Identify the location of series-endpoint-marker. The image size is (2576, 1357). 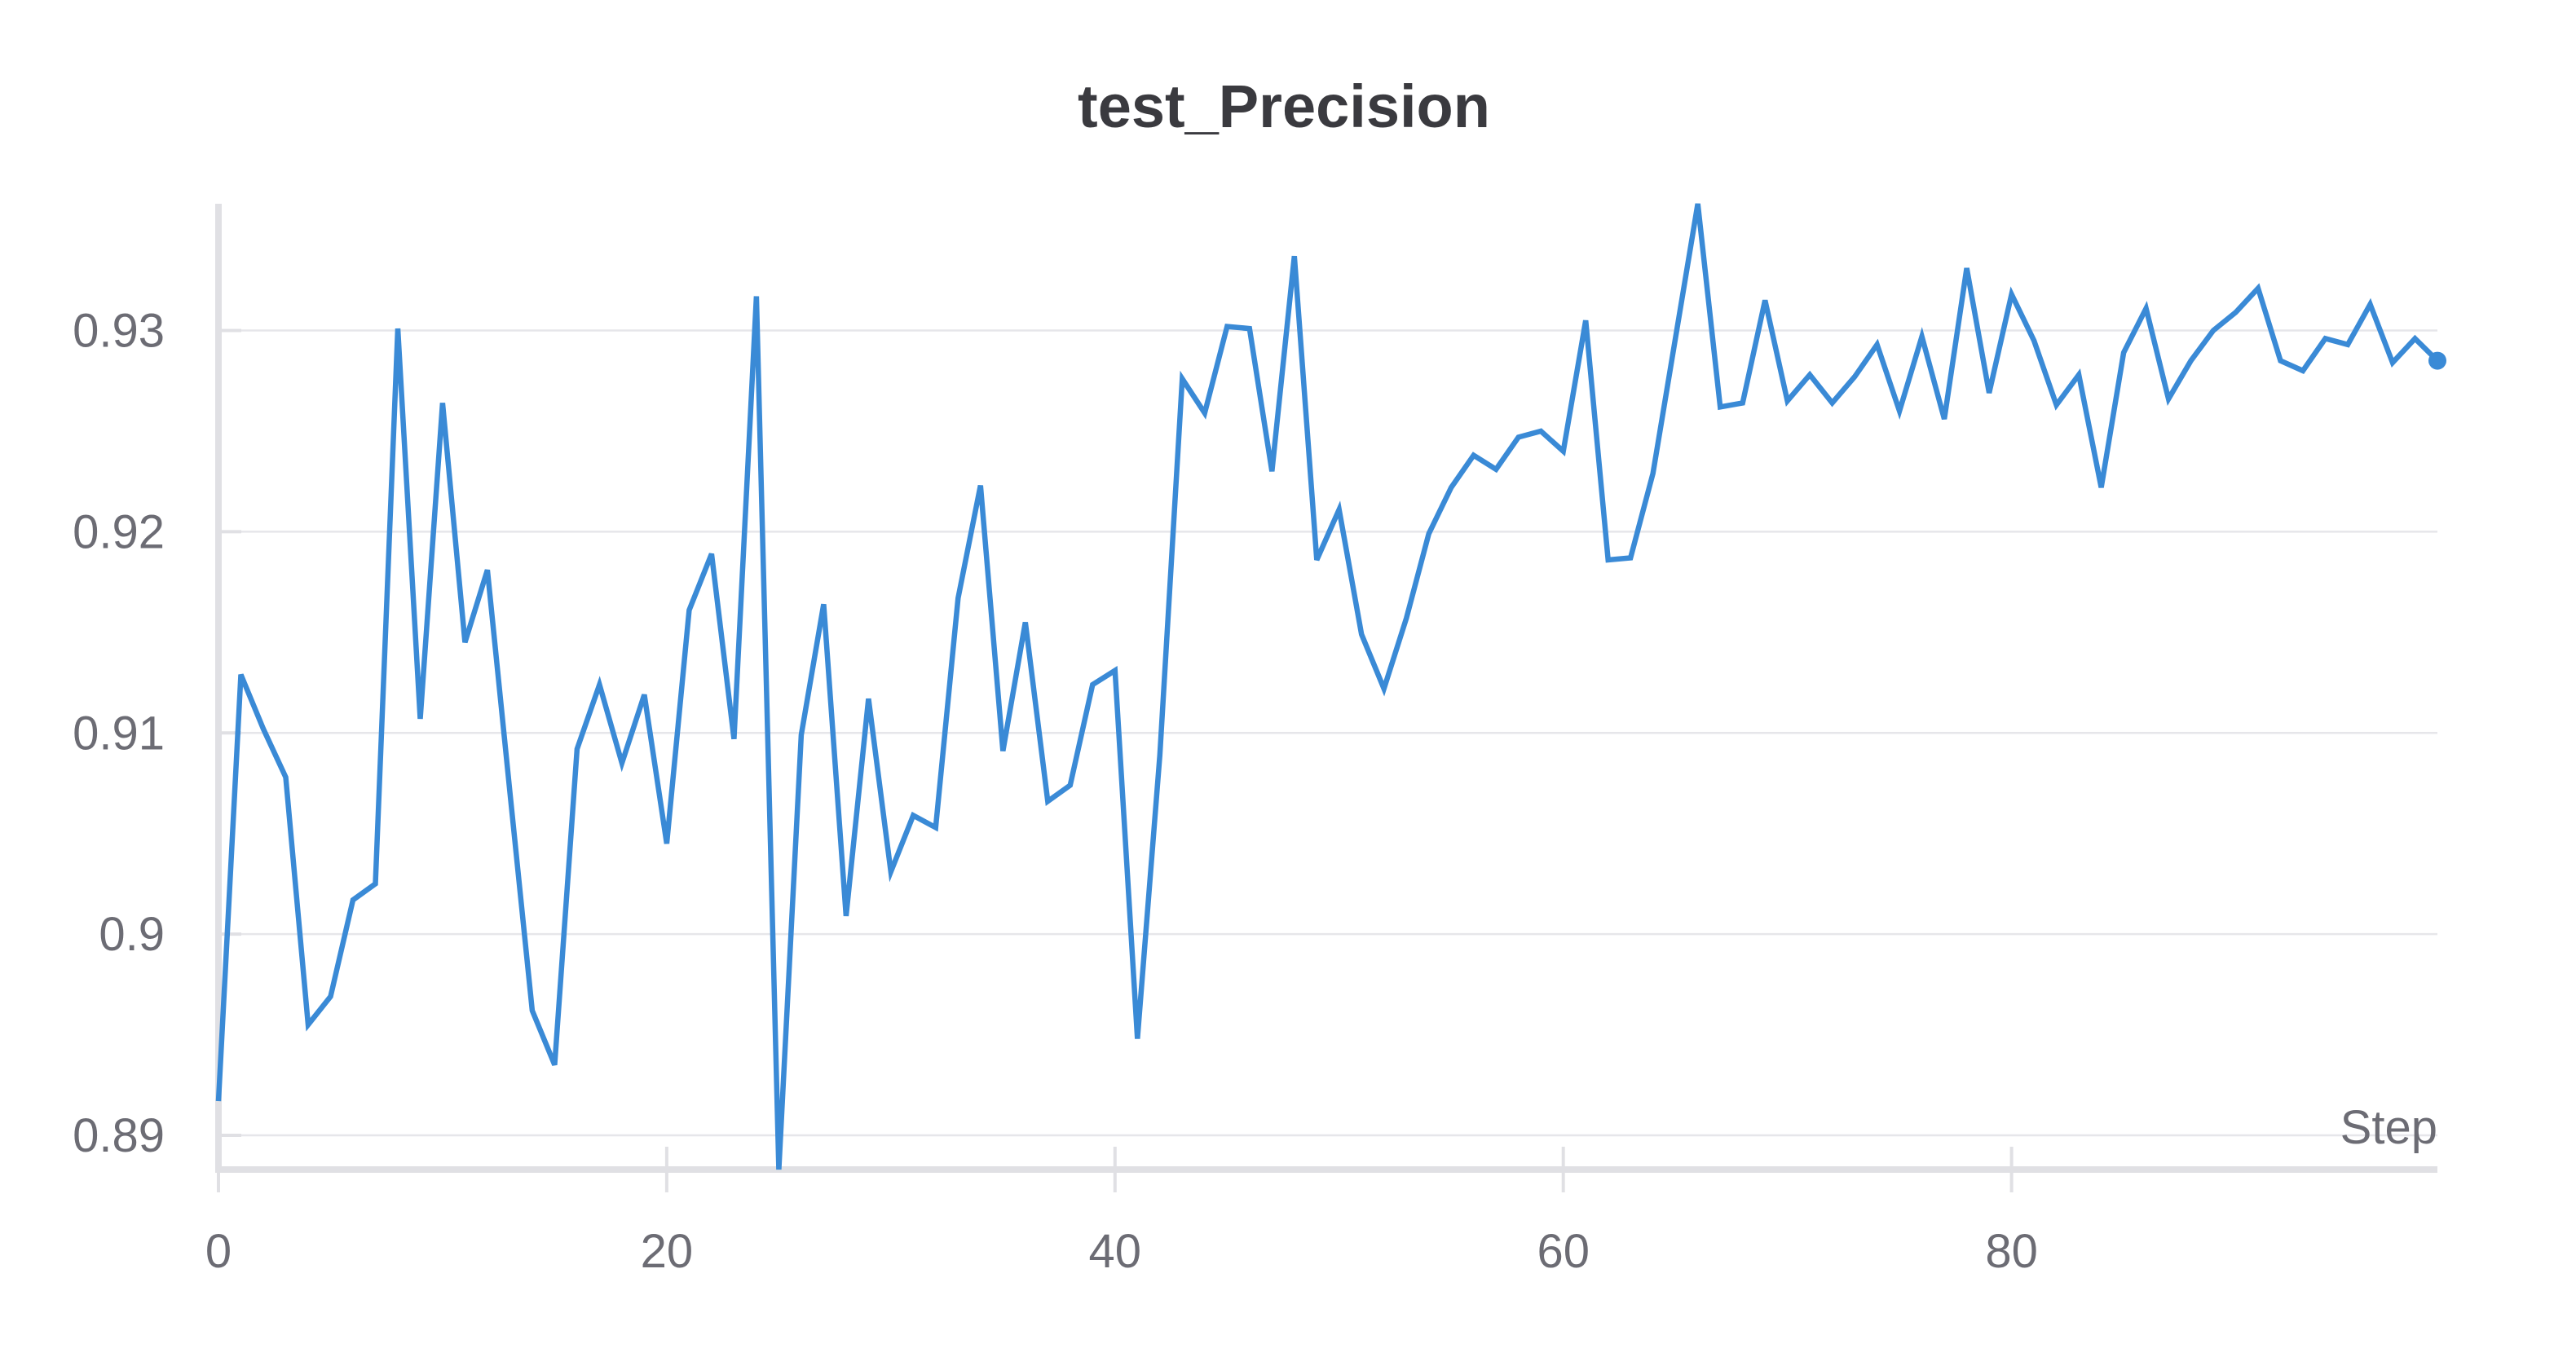
(2437, 360).